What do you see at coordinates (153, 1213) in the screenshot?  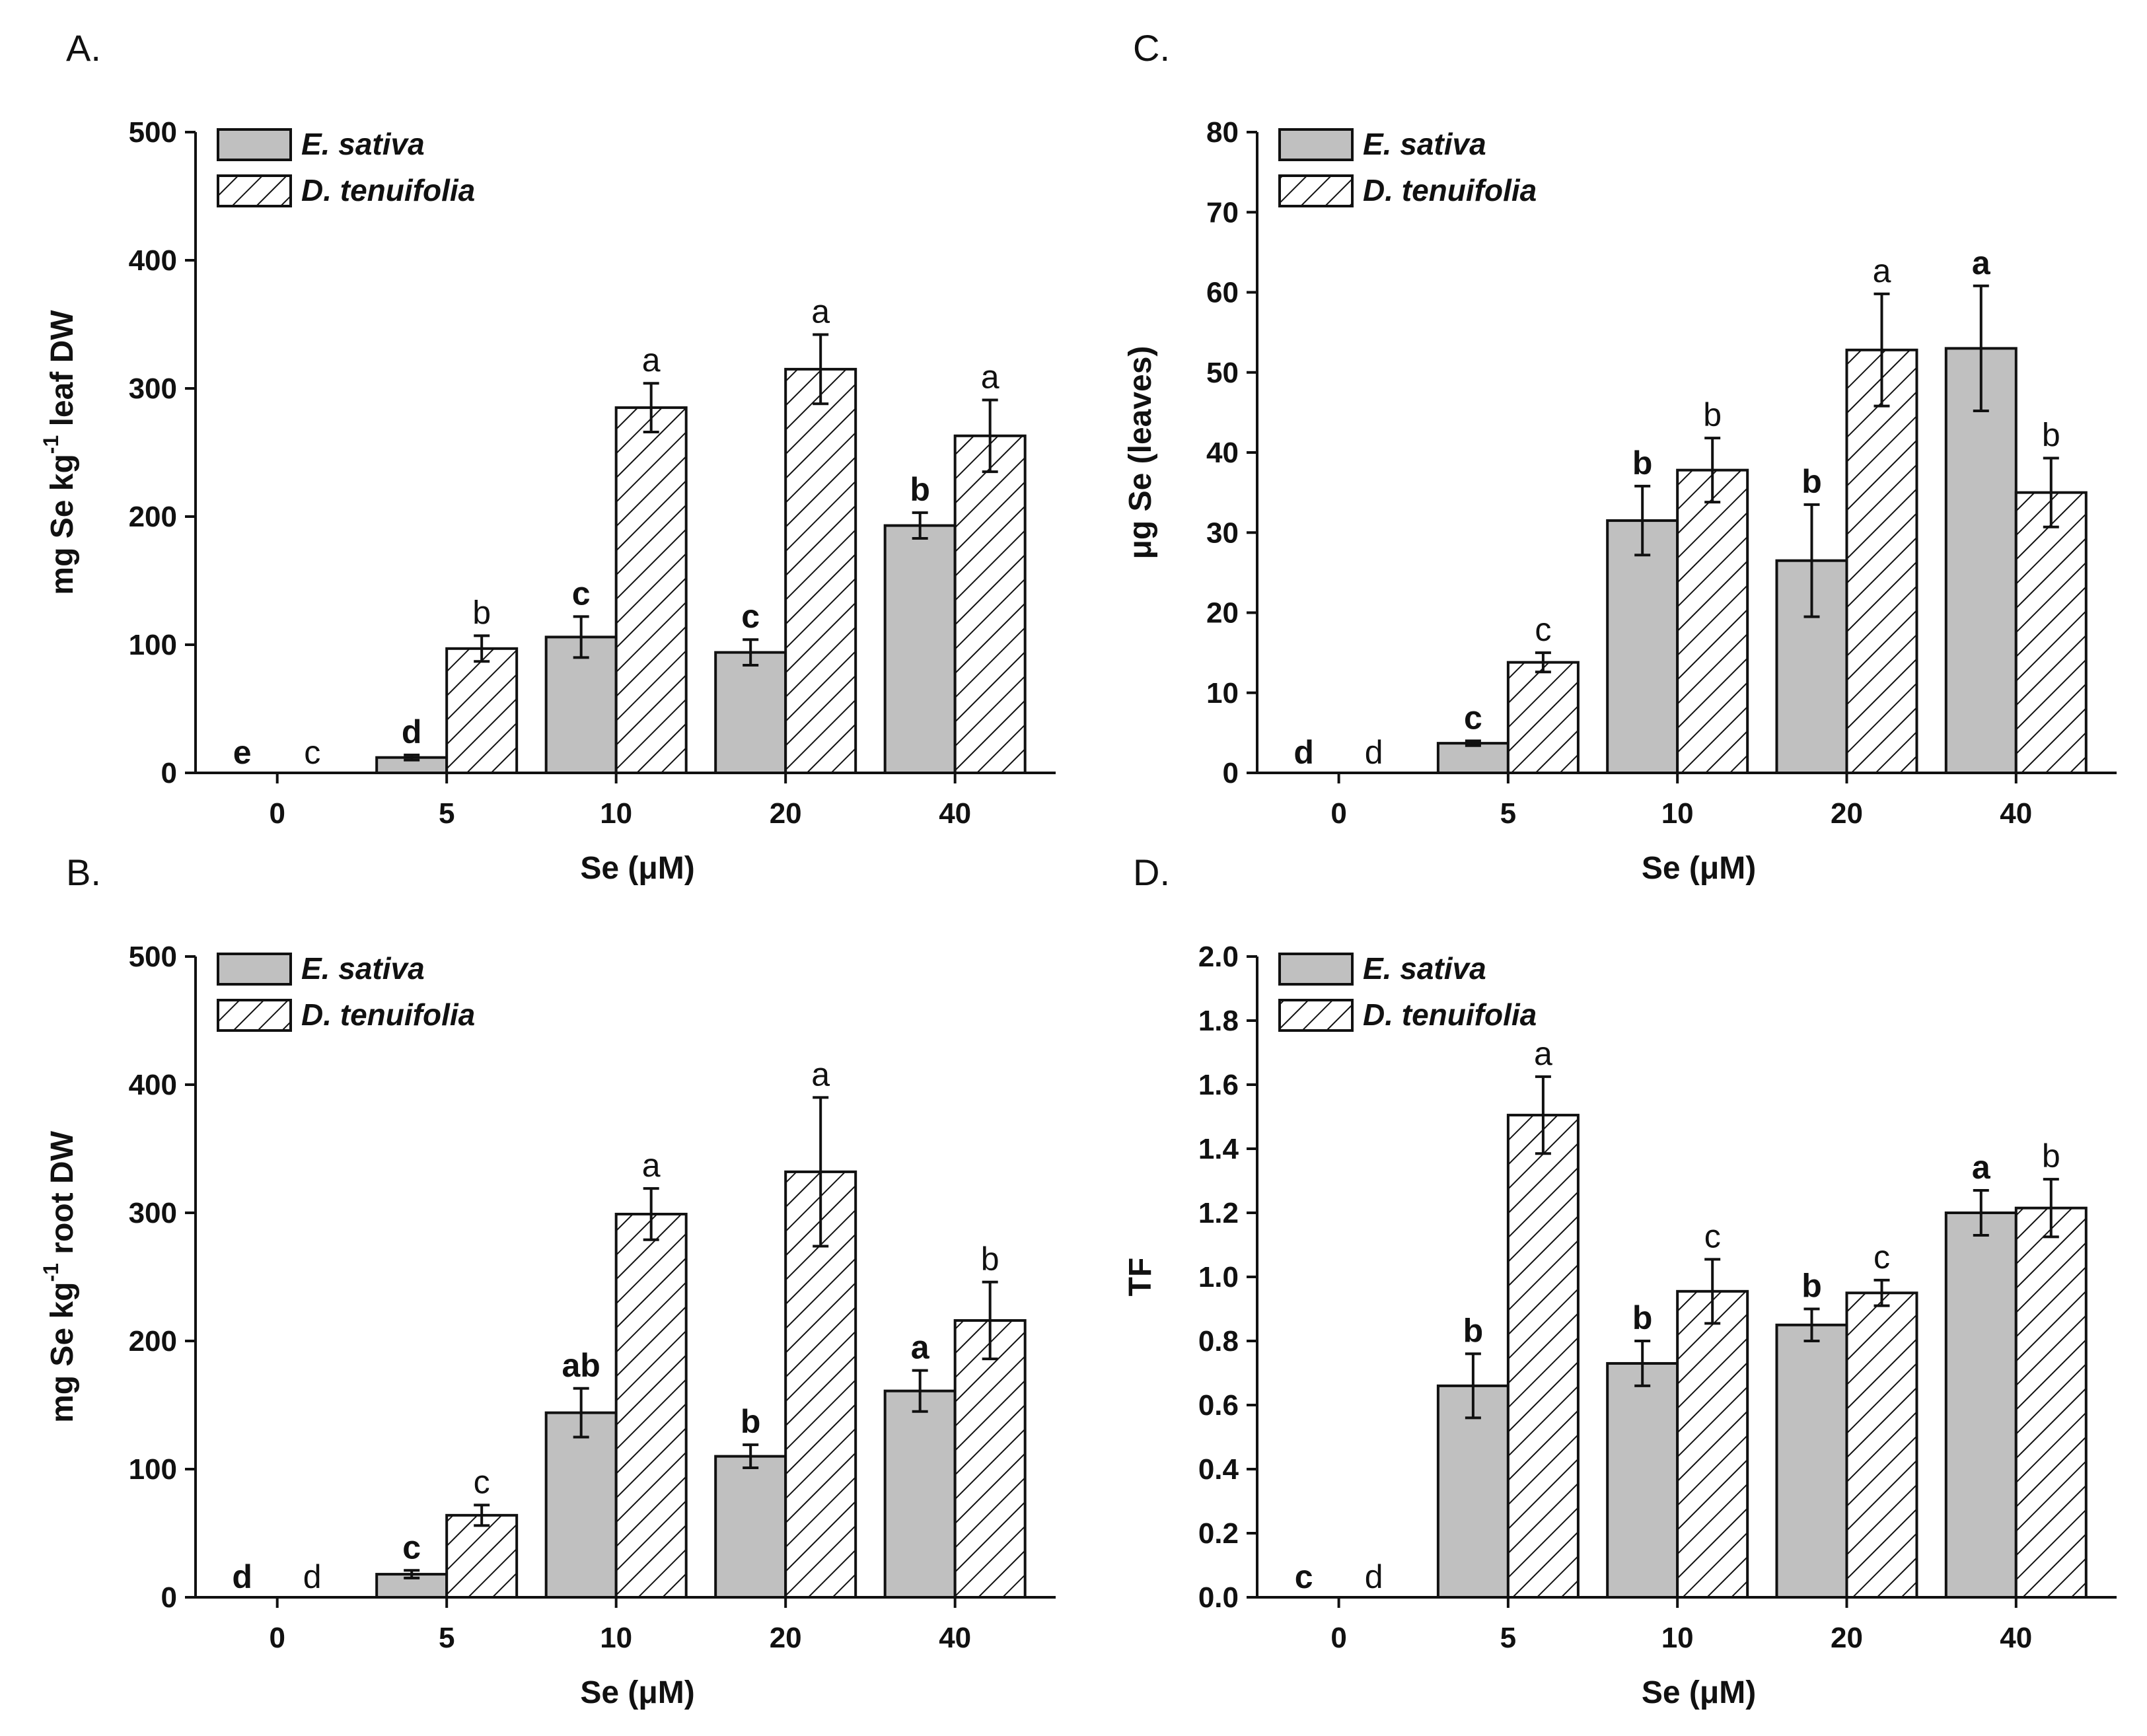 I see `y-tick-label: 300` at bounding box center [153, 1213].